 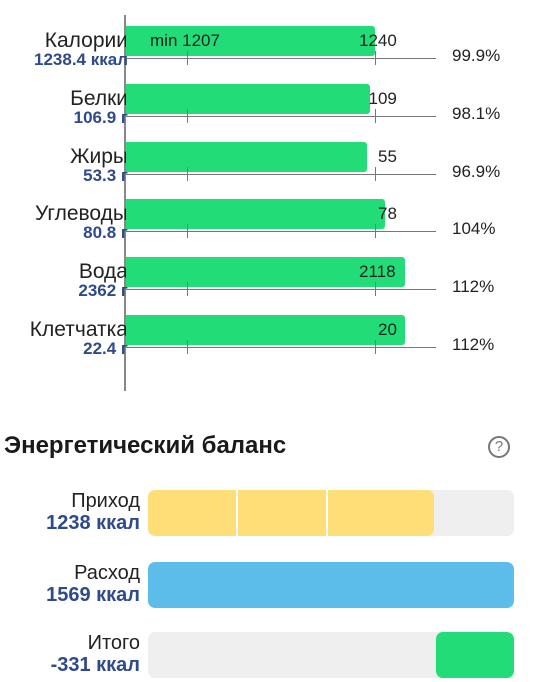 I want to click on nutrient-row: Вода 2362 г 2118 112%, so click(x=269, y=286).